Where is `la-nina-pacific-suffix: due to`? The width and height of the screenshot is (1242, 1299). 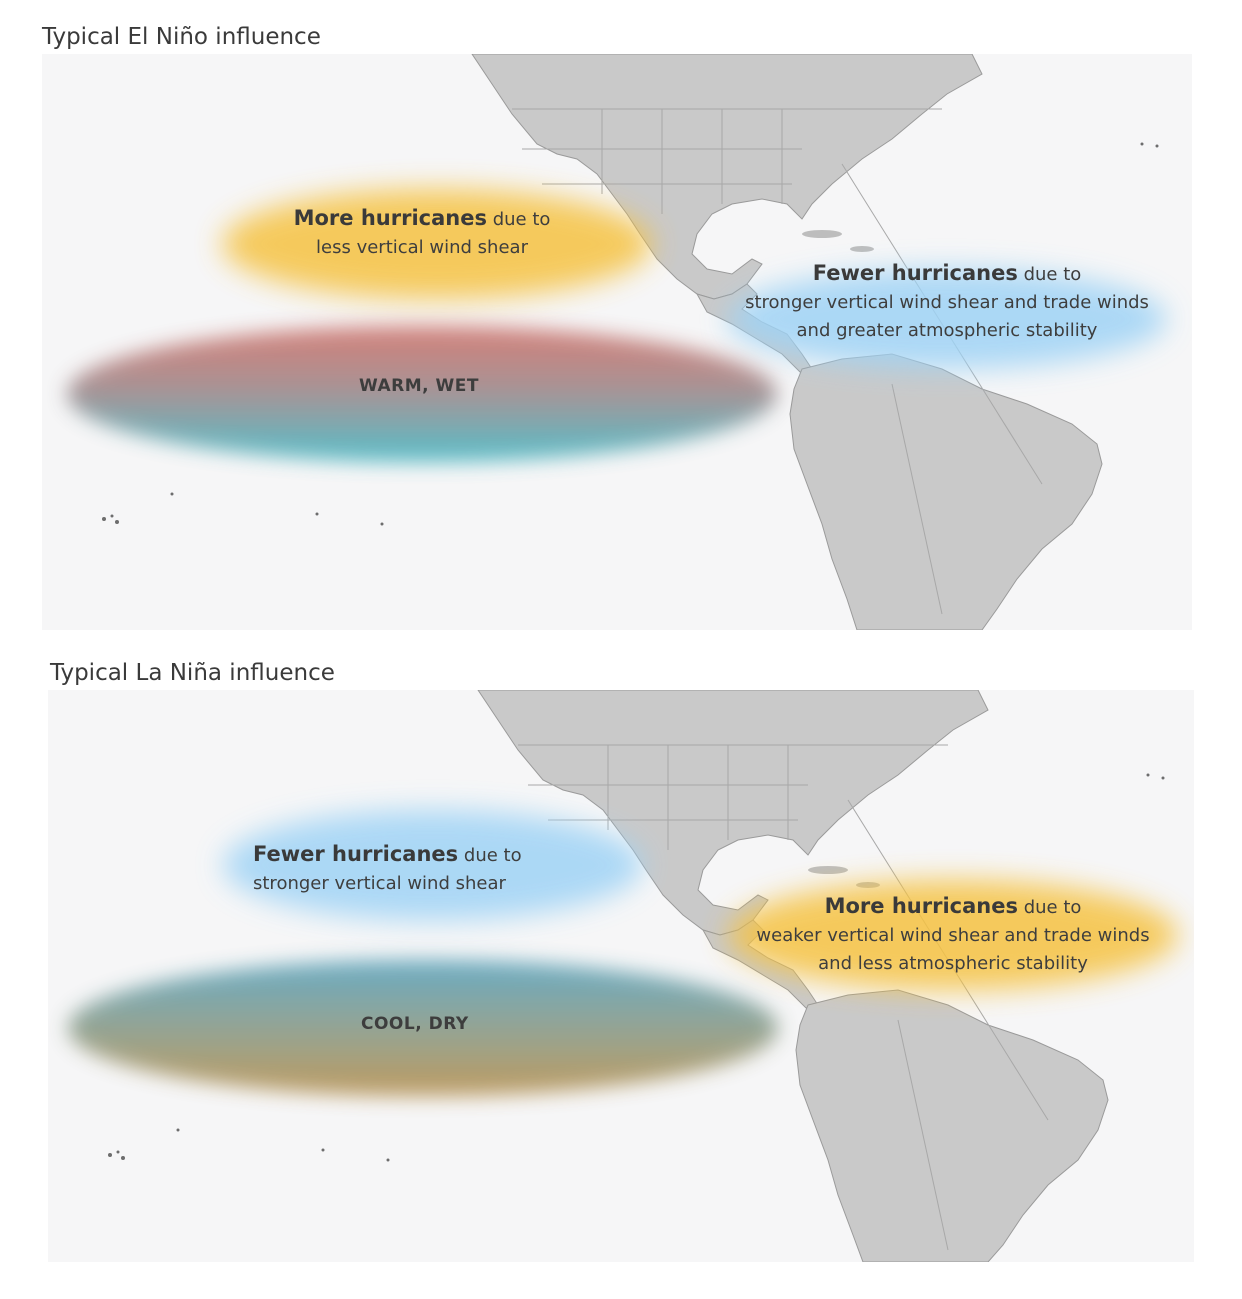
la-nina-pacific-suffix: due to is located at coordinates (490, 855).